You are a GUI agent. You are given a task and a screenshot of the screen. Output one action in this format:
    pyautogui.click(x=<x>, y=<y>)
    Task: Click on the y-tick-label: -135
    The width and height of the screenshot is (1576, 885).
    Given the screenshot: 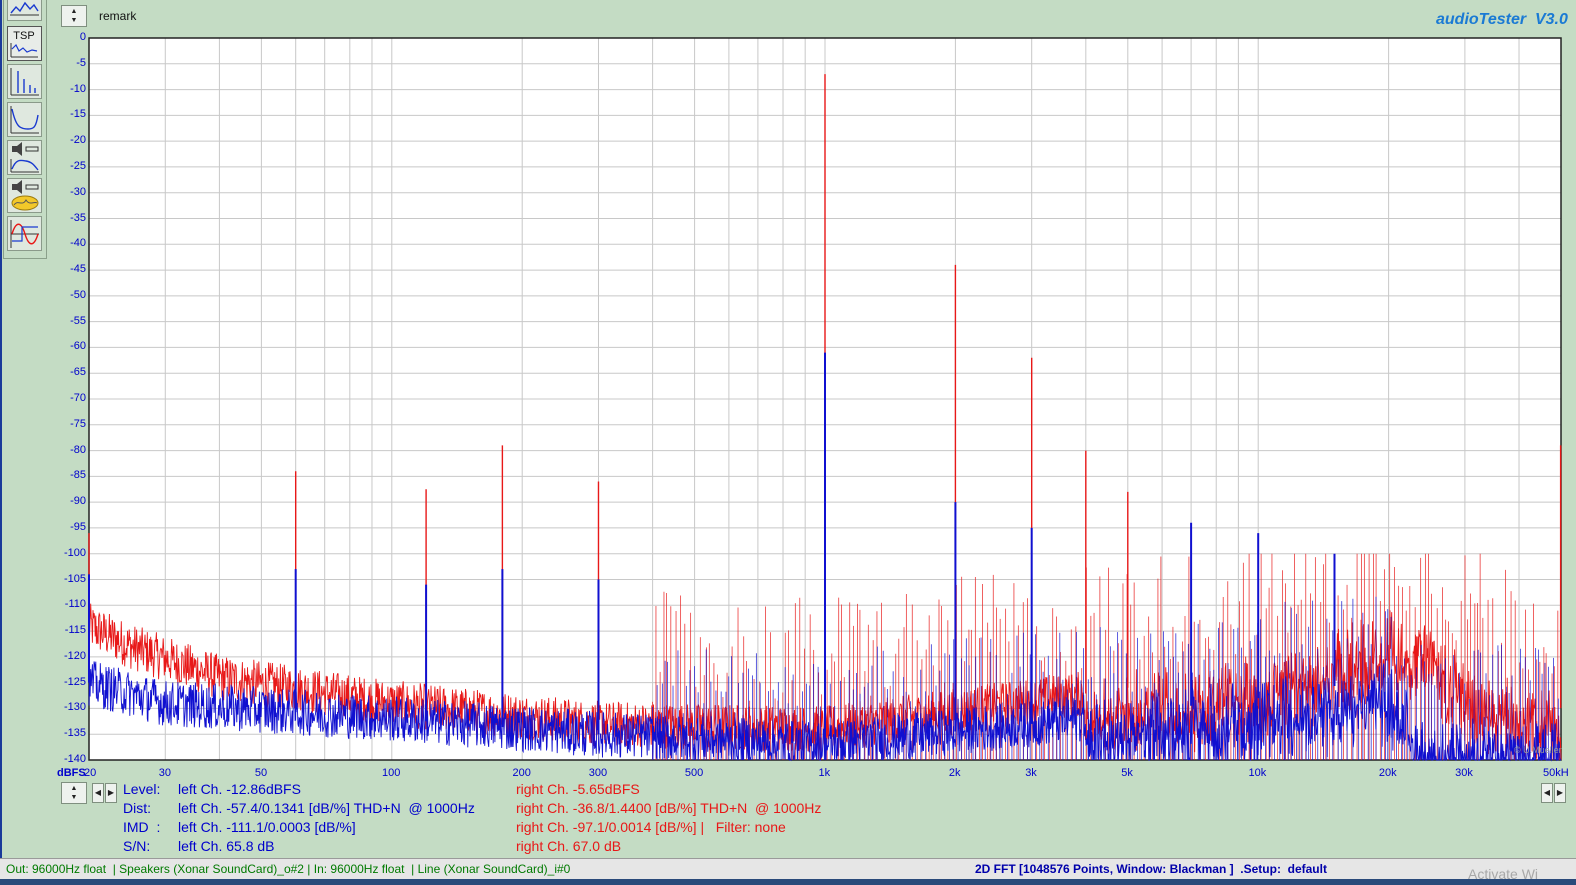 What is the action you would take?
    pyautogui.click(x=74, y=733)
    